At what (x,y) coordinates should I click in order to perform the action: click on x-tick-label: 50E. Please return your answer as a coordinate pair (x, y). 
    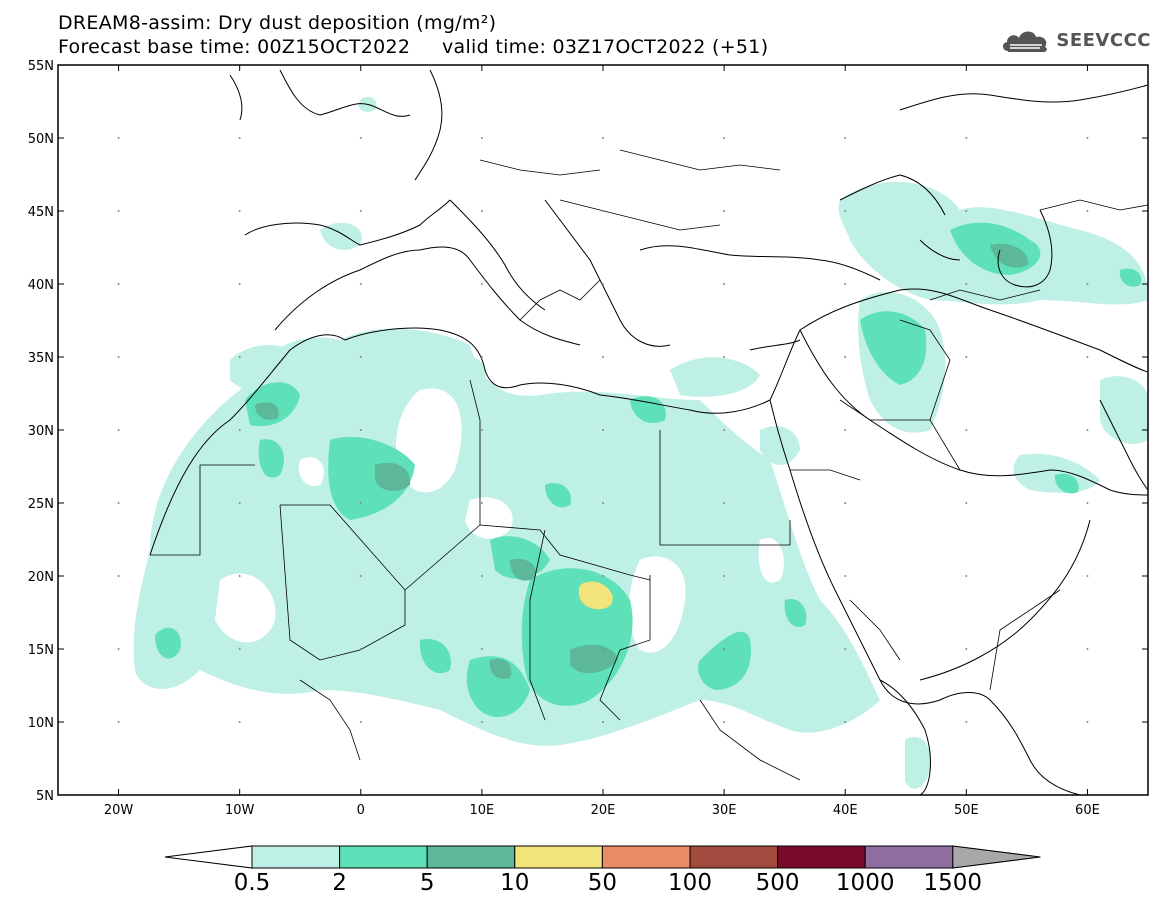
    Looking at the image, I should click on (966, 810).